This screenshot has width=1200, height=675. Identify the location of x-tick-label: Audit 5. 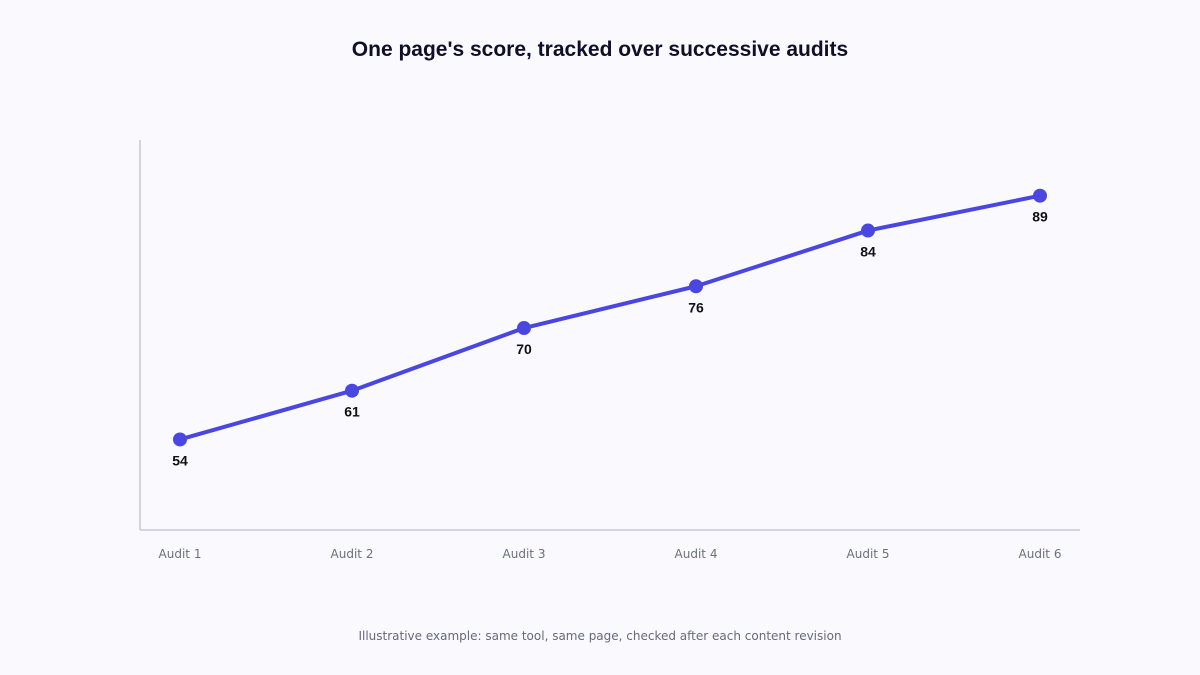
(868, 554).